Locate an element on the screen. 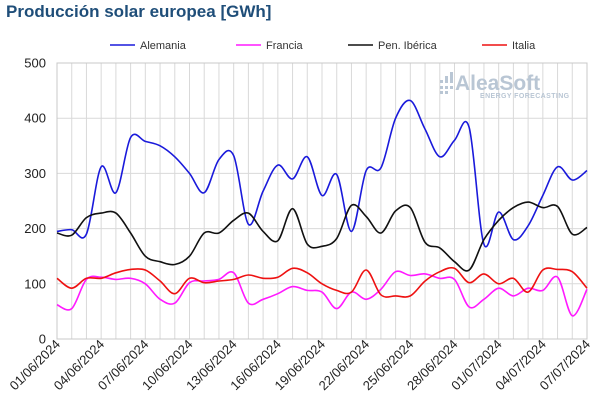  legend: Alemania Francia Pen. Ibérica Italia is located at coordinates (323, 46).